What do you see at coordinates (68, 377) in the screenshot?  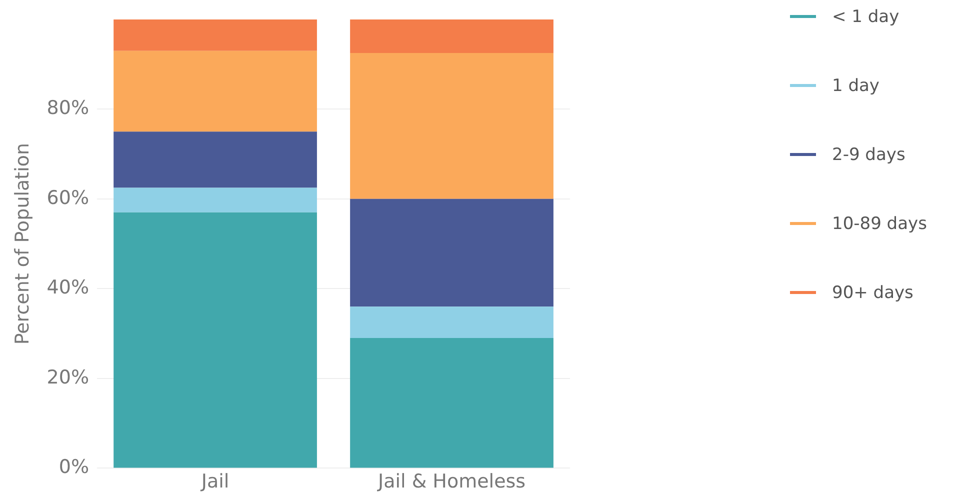 I see `y-tick-label: 20%` at bounding box center [68, 377].